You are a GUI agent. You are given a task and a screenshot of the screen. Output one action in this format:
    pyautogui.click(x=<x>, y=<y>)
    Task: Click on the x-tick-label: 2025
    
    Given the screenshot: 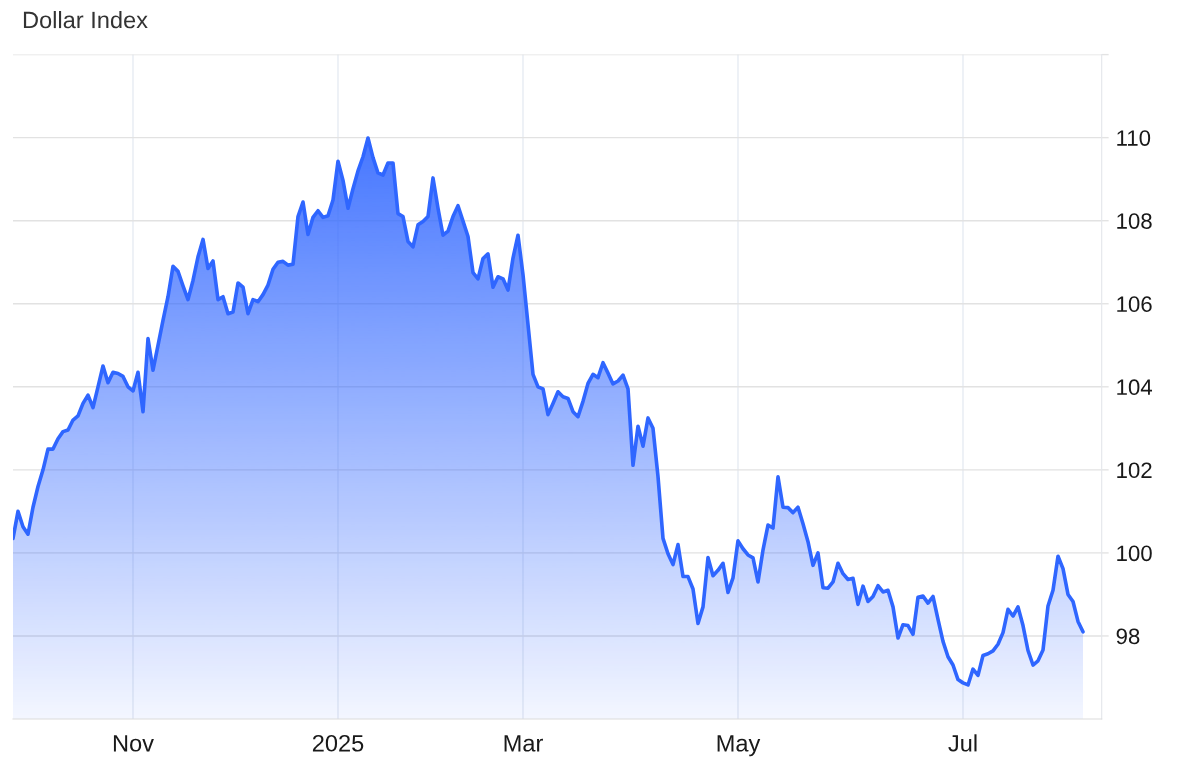 What is the action you would take?
    pyautogui.click(x=338, y=743)
    